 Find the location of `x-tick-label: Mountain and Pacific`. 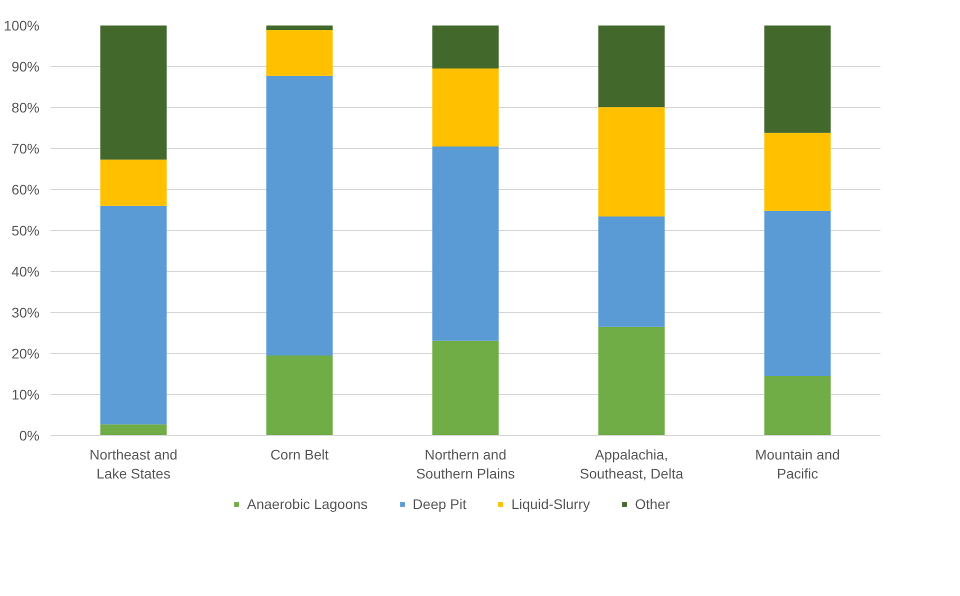

x-tick-label: Mountain and Pacific is located at coordinates (797, 464).